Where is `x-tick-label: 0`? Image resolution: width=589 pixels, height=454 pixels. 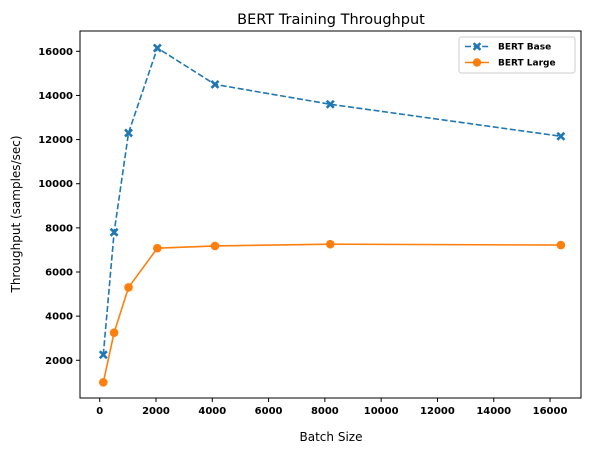 x-tick-label: 0 is located at coordinates (99, 411).